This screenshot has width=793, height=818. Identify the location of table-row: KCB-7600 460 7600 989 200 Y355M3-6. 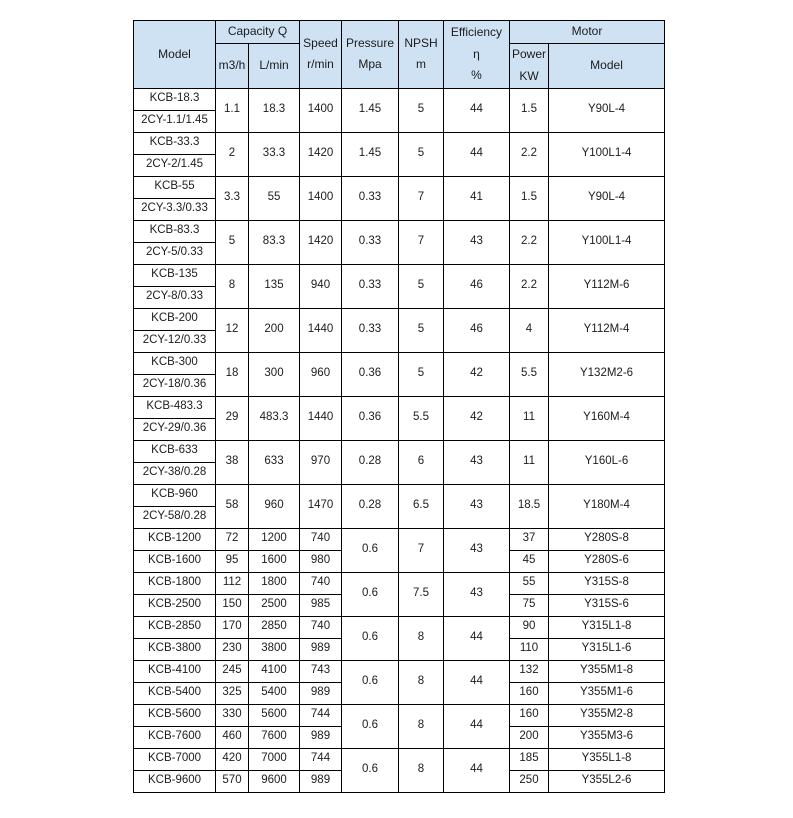
(399, 737).